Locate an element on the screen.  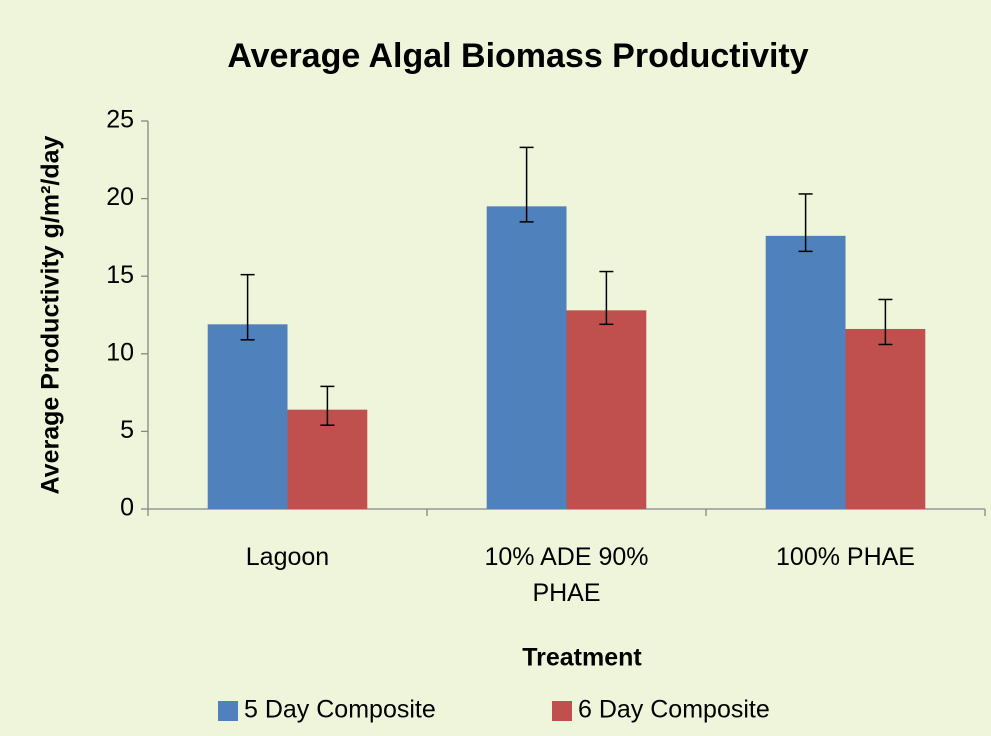
chart-title: Average Algal Biomass Productivity is located at coordinates (517, 56).